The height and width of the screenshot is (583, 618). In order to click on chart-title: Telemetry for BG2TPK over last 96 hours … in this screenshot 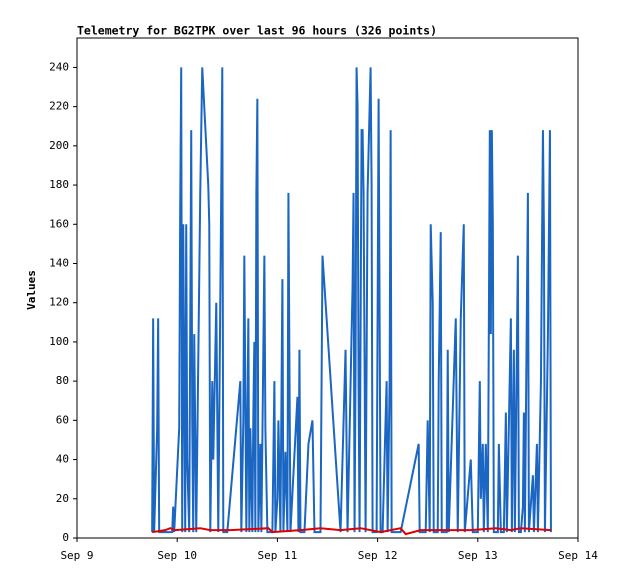, I will do `click(257, 31)`.